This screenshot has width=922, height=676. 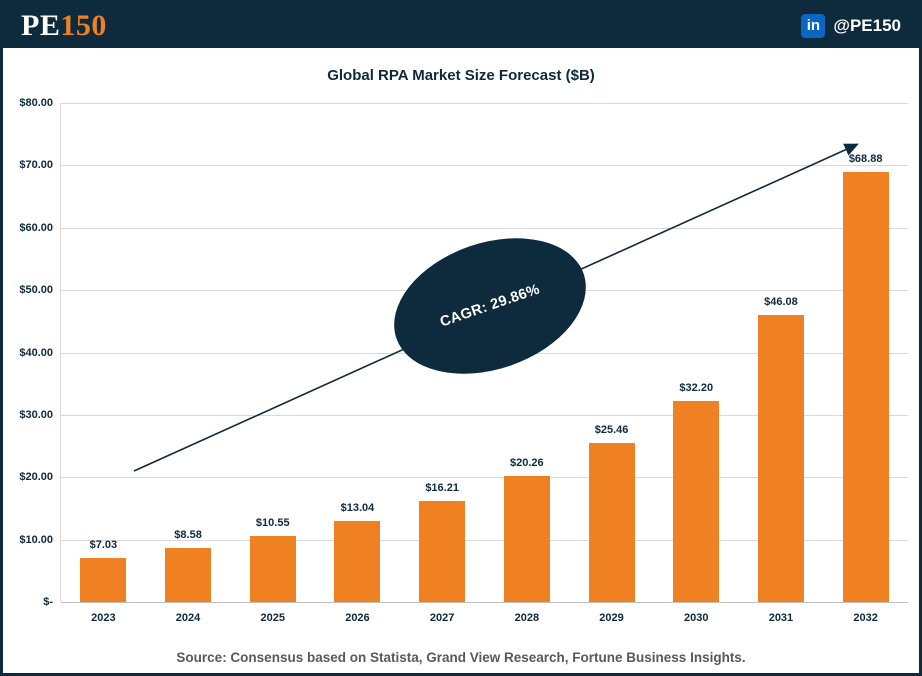 I want to click on y-axis-tick-label: $50.00, so click(x=36, y=290).